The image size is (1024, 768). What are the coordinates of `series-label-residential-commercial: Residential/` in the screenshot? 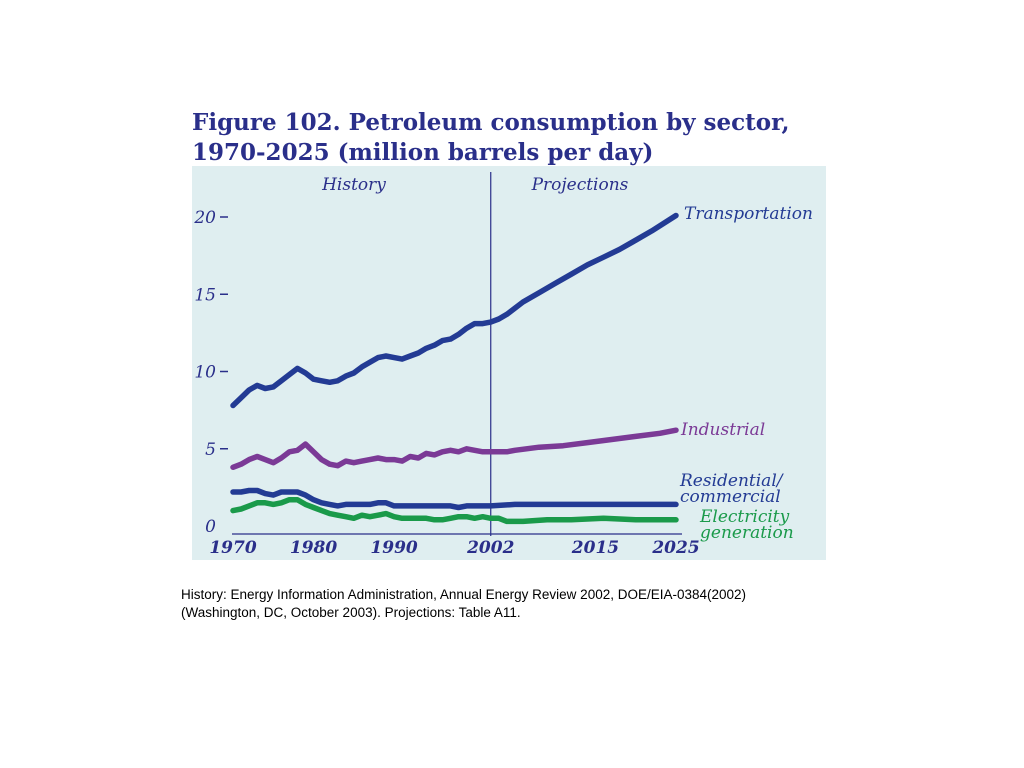 It's located at (732, 481).